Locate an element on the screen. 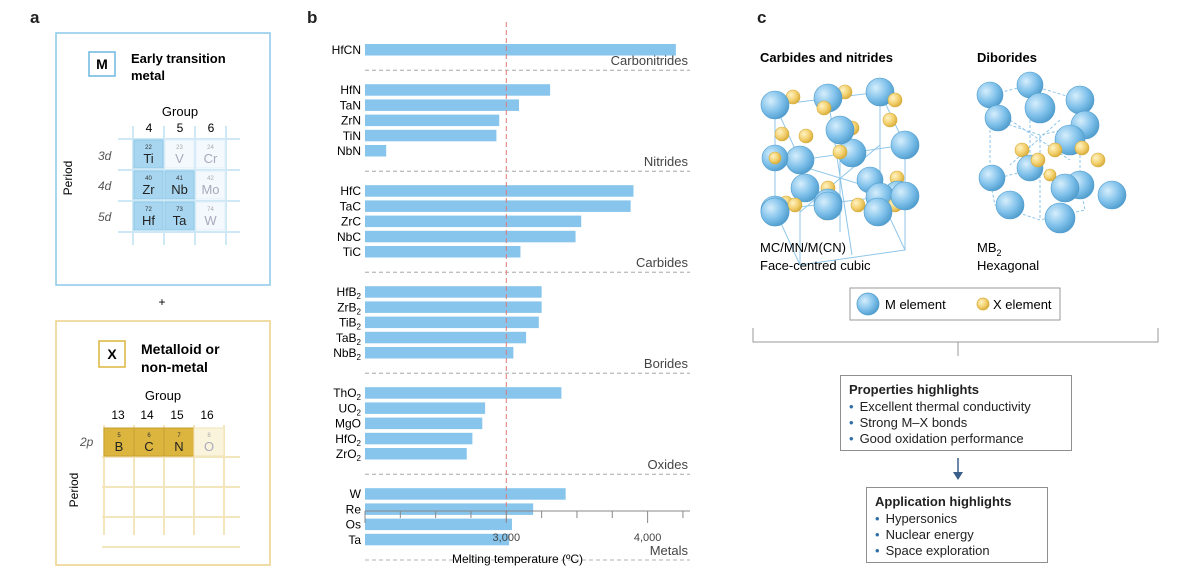 This screenshot has height=588, width=1191. bar-hfc is located at coordinates (499, 191).